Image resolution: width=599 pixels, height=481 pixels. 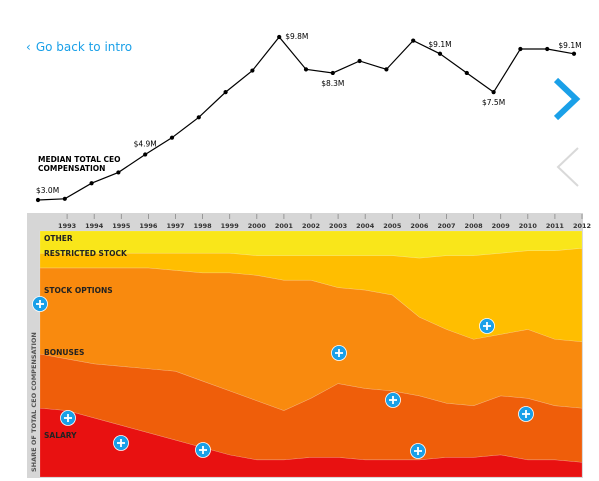 I want to click on x-tick-label-2001: 2001, so click(x=284, y=226).